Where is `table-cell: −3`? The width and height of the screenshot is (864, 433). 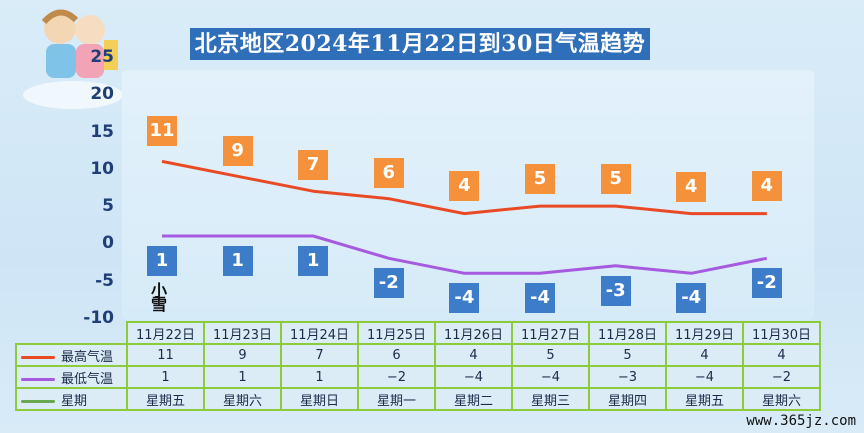
table-cell: −3 is located at coordinates (627, 377).